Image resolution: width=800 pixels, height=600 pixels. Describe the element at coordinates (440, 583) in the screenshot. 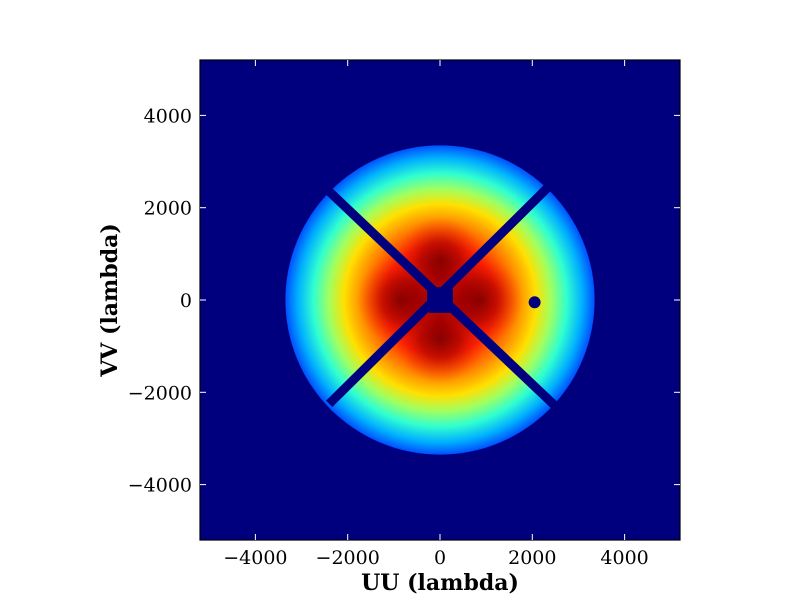

I see `x-axis-label: UU (lambda)` at that location.